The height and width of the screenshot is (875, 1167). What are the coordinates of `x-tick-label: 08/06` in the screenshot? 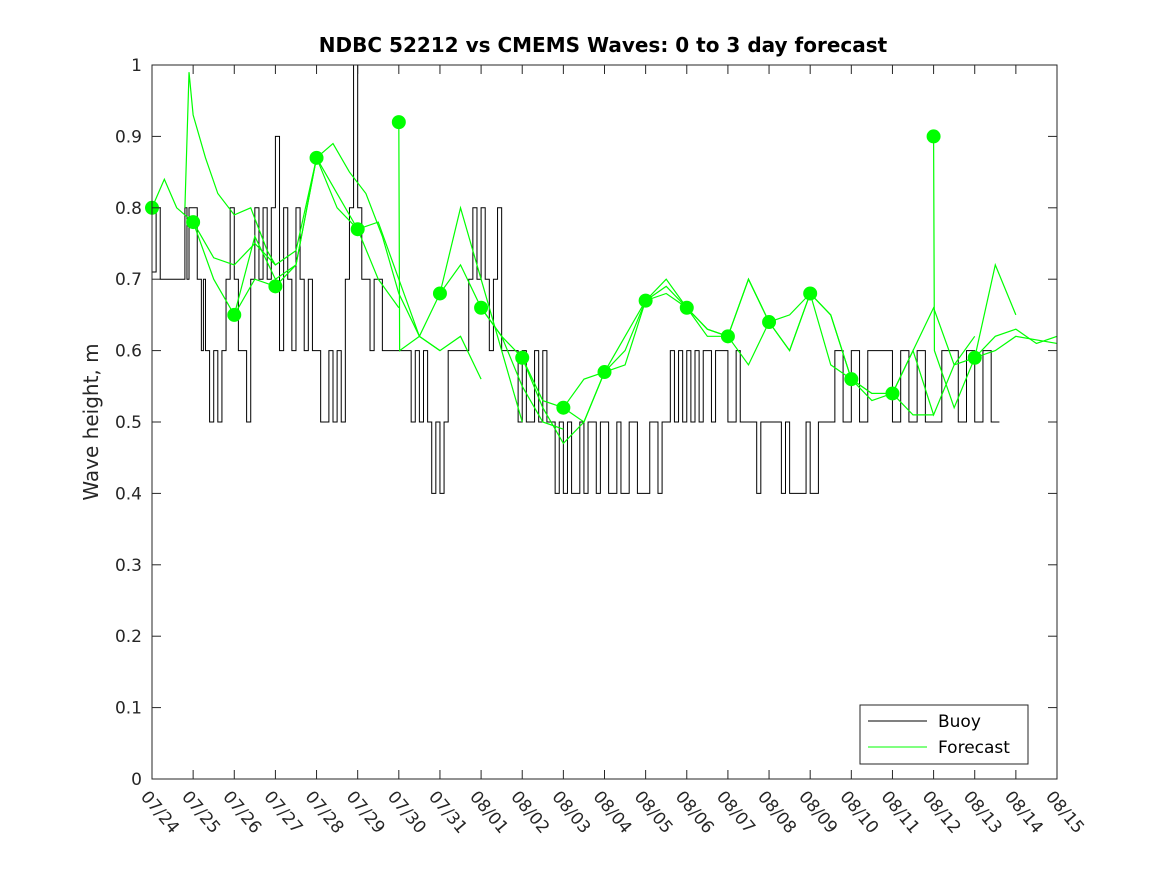 It's located at (694, 812).